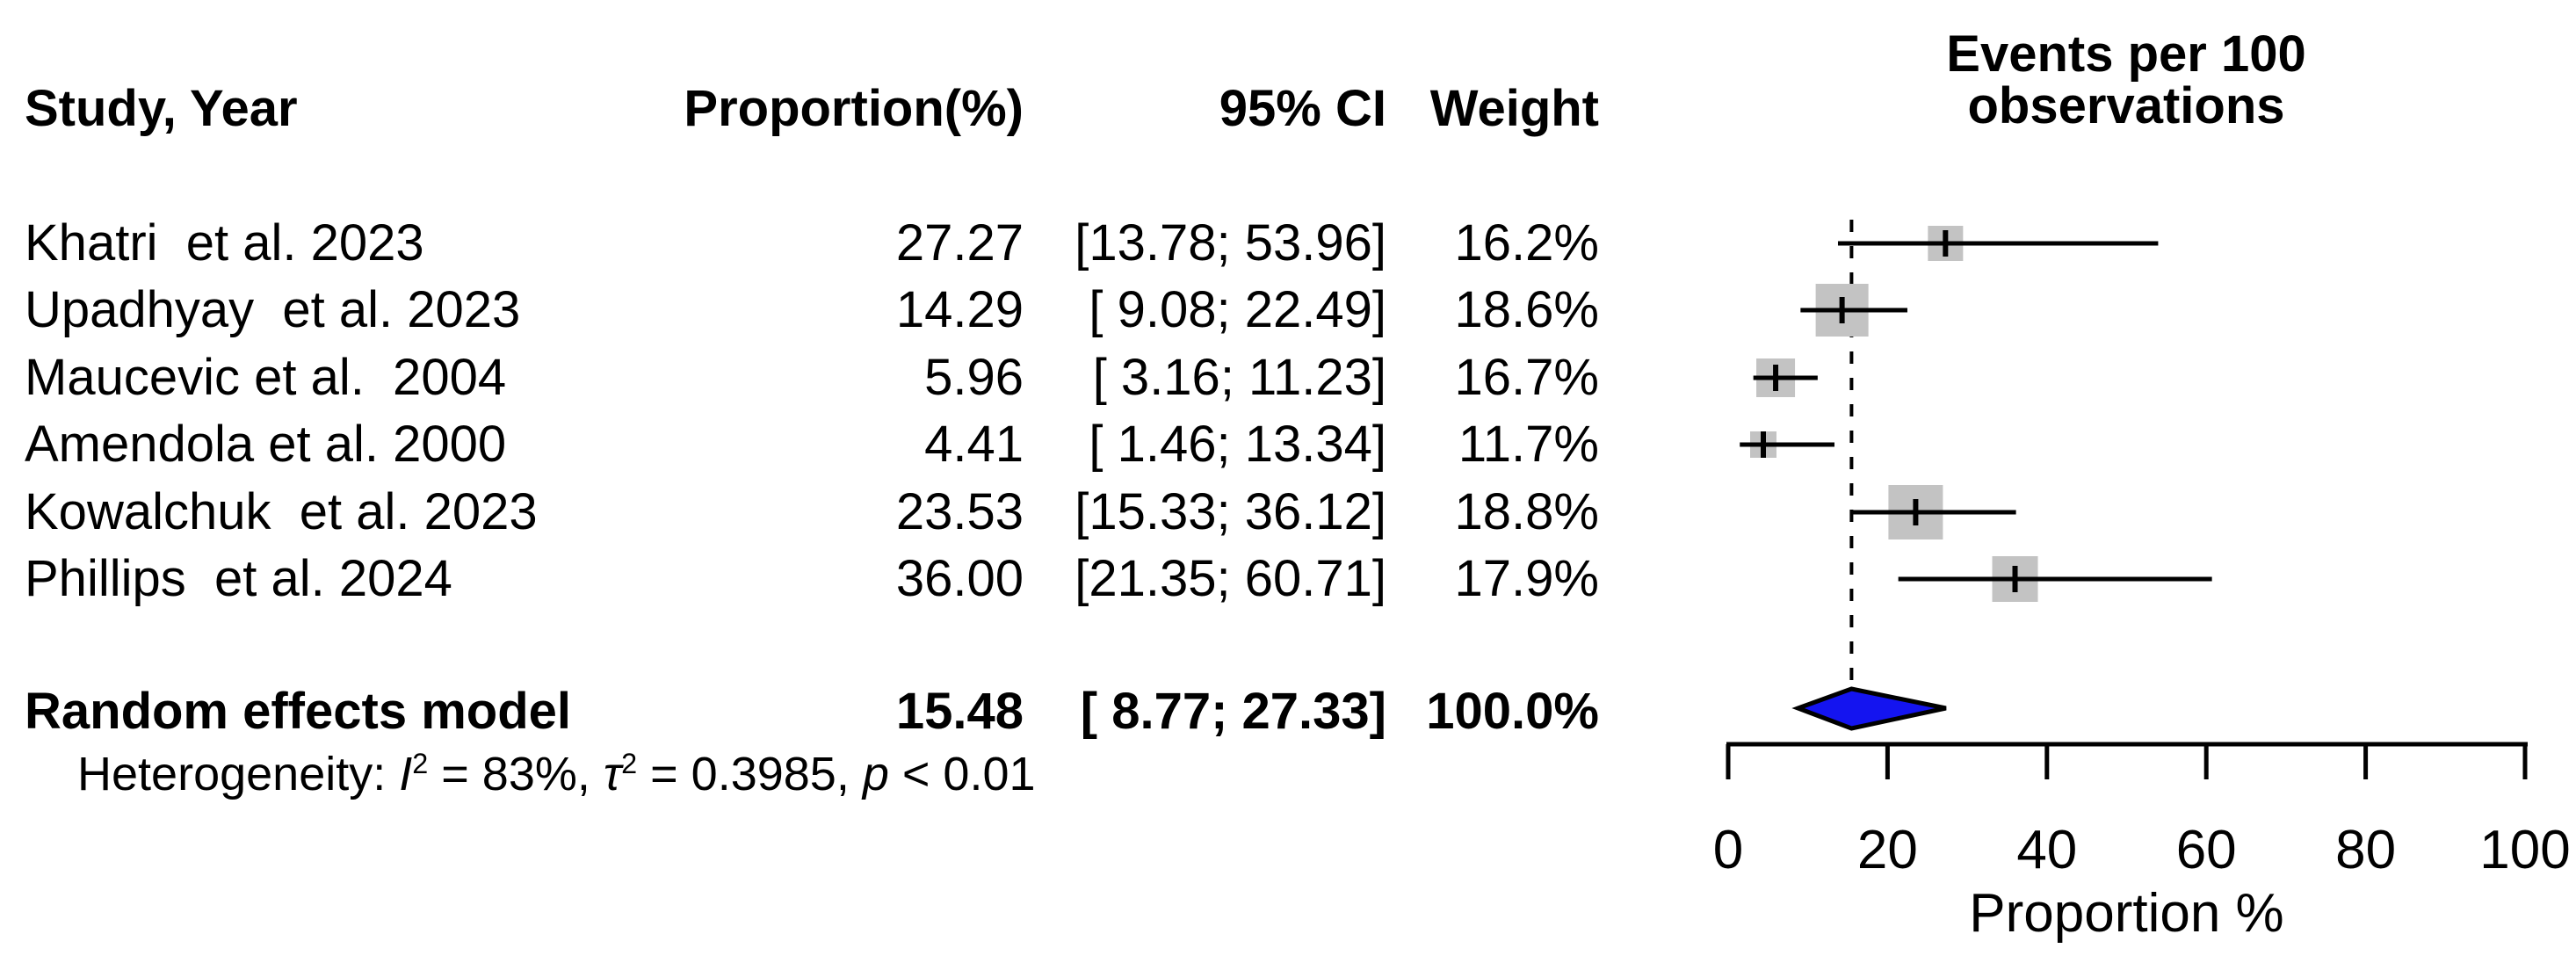 Image resolution: width=2576 pixels, height=963 pixels. What do you see at coordinates (2524, 850) in the screenshot?
I see `x-axis-tick-label: 100` at bounding box center [2524, 850].